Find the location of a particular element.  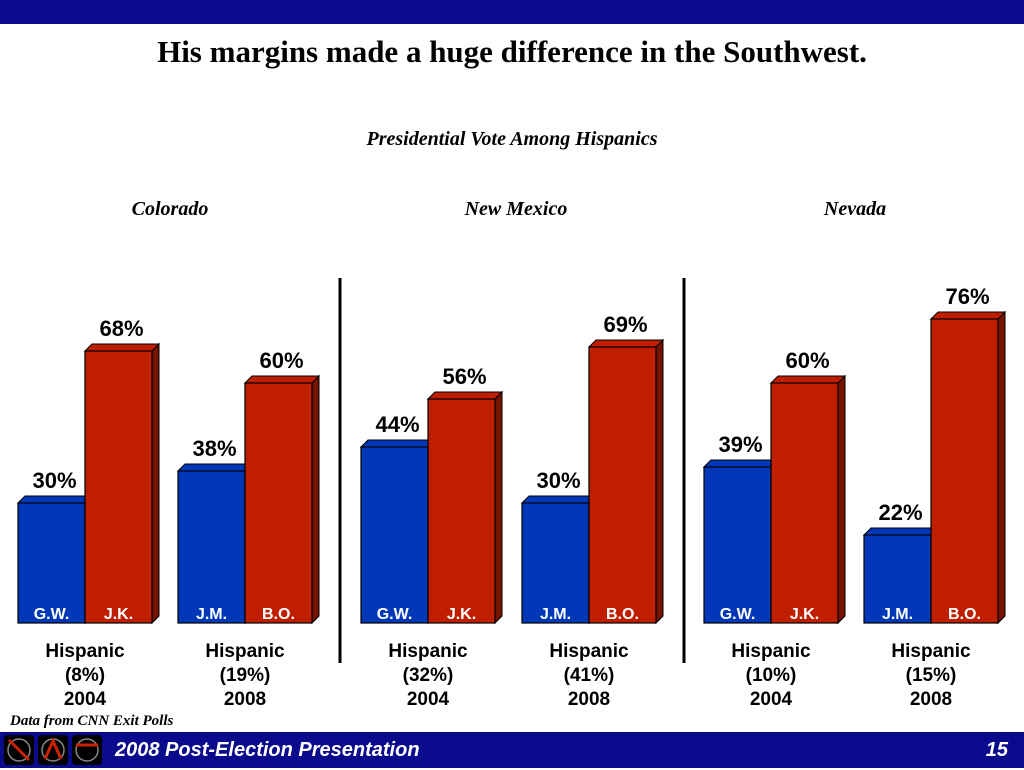

bar-value-label: 76% is located at coordinates (967, 296).